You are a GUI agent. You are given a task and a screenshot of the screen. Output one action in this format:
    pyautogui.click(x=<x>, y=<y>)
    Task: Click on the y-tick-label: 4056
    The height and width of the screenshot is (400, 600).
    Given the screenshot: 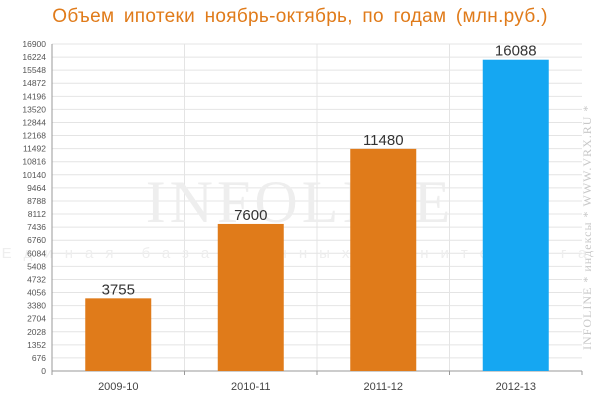 What is the action you would take?
    pyautogui.click(x=36, y=293)
    